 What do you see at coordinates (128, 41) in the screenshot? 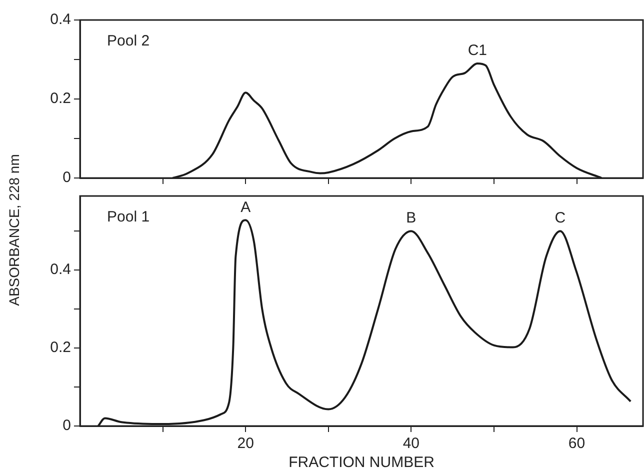
I see `annotation: Pool 2` at bounding box center [128, 41].